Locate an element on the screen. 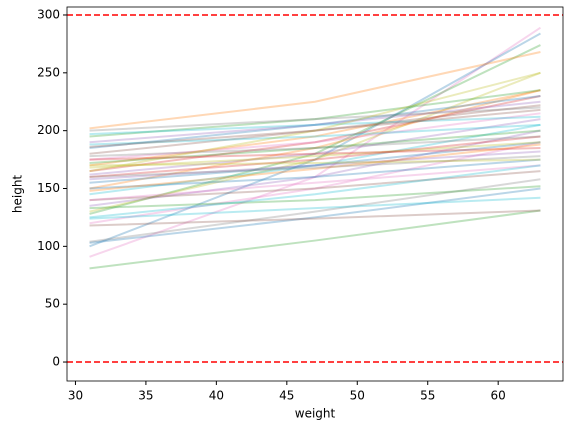 This screenshot has height=433, width=572. y-tick-label: 100 is located at coordinates (48, 246).